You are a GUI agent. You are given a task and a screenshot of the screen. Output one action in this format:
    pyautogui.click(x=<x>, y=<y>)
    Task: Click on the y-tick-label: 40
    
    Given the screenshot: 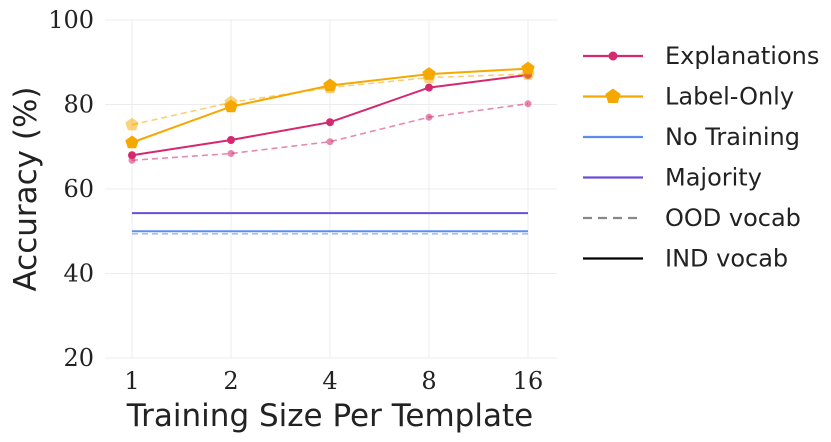 What is the action you would take?
    pyautogui.click(x=78, y=274)
    